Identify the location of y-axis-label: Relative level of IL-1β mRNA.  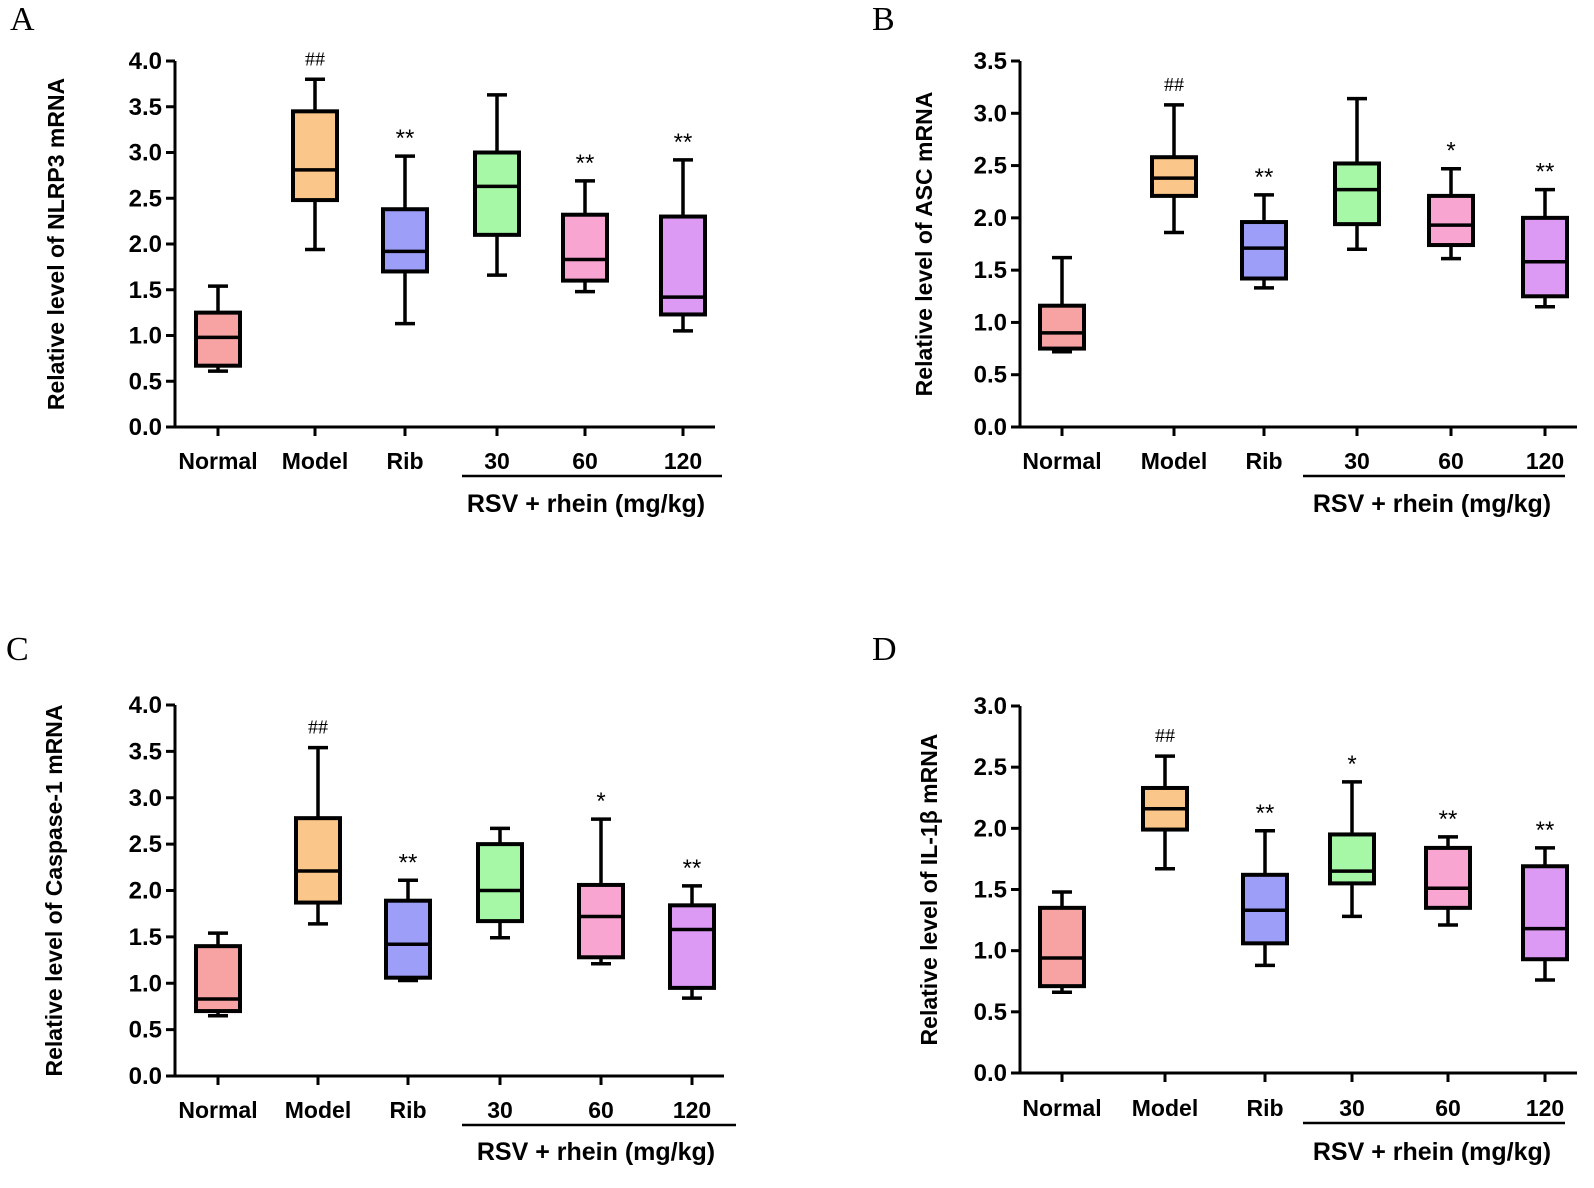
(929, 890).